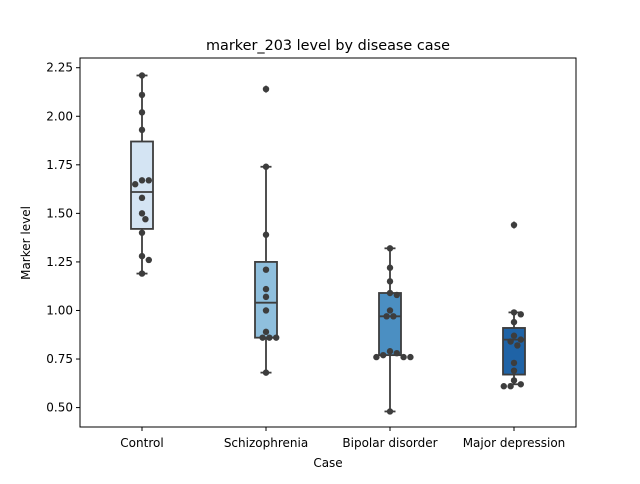  Describe the element at coordinates (328, 46) in the screenshot. I see `chart-title: marker_203 level by disease case` at that location.